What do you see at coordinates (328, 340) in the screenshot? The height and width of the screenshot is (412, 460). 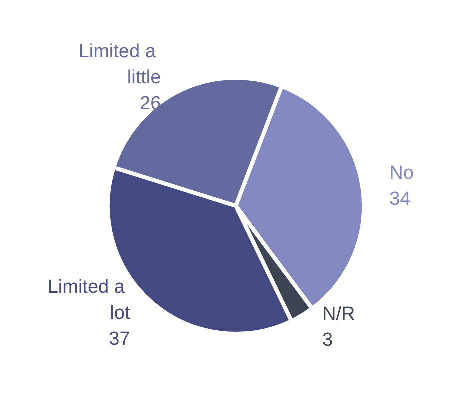 I see `data-label: 3` at bounding box center [328, 340].